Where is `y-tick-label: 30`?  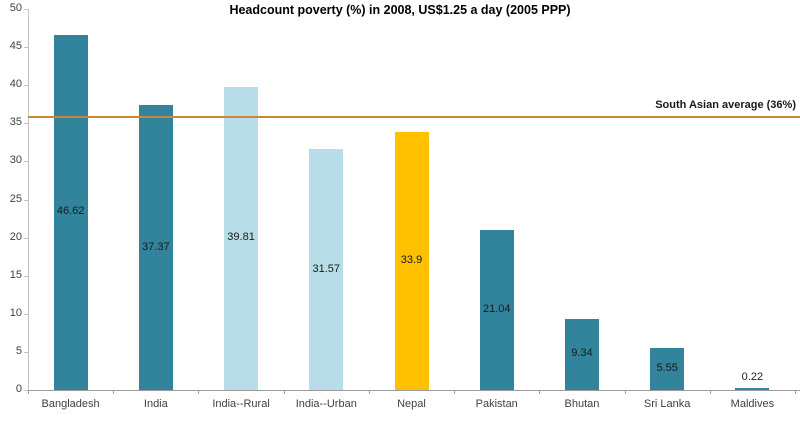 y-tick-label: 30 is located at coordinates (15, 160).